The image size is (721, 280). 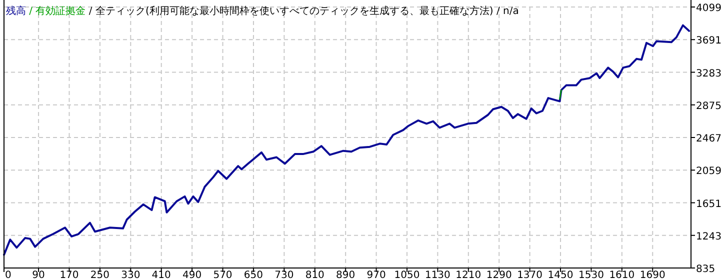 What do you see at coordinates (262, 11) in the screenshot?
I see `chart-title: 残高 / 有効証拠金 / 全ティック(利用可能な最小時間枠を使いすべてのティックを生成する、最も正確な方法) / n/a` at bounding box center [262, 11].